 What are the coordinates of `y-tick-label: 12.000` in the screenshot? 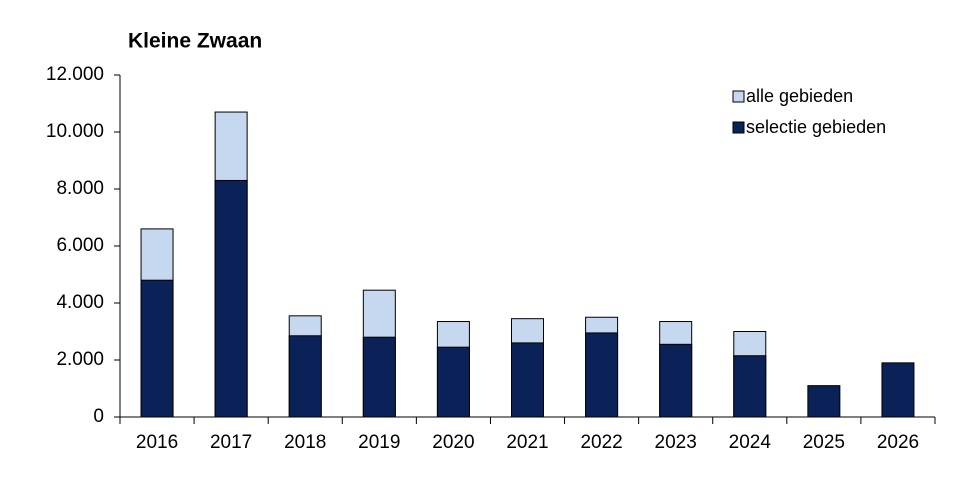 It's located at (75, 74).